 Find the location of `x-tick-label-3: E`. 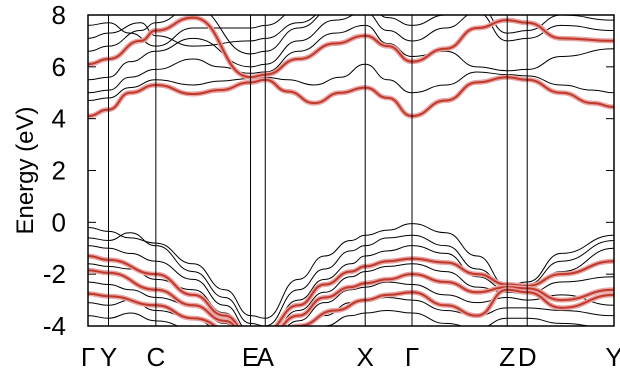

x-tick-label-3: E is located at coordinates (250, 357).